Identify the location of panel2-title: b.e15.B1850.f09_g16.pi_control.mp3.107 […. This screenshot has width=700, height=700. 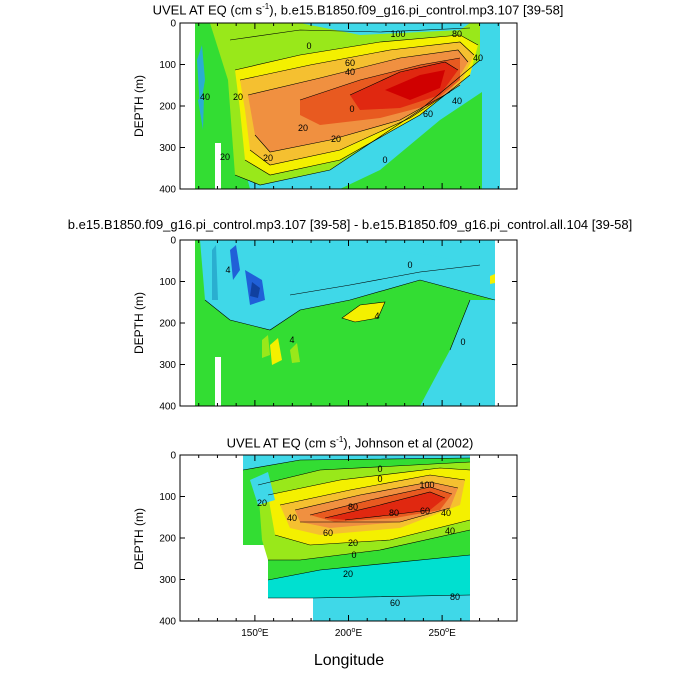
(350, 224).